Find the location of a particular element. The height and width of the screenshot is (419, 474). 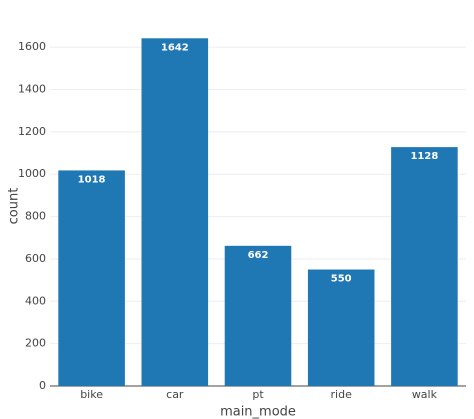

x-tick-label: ride is located at coordinates (342, 394).